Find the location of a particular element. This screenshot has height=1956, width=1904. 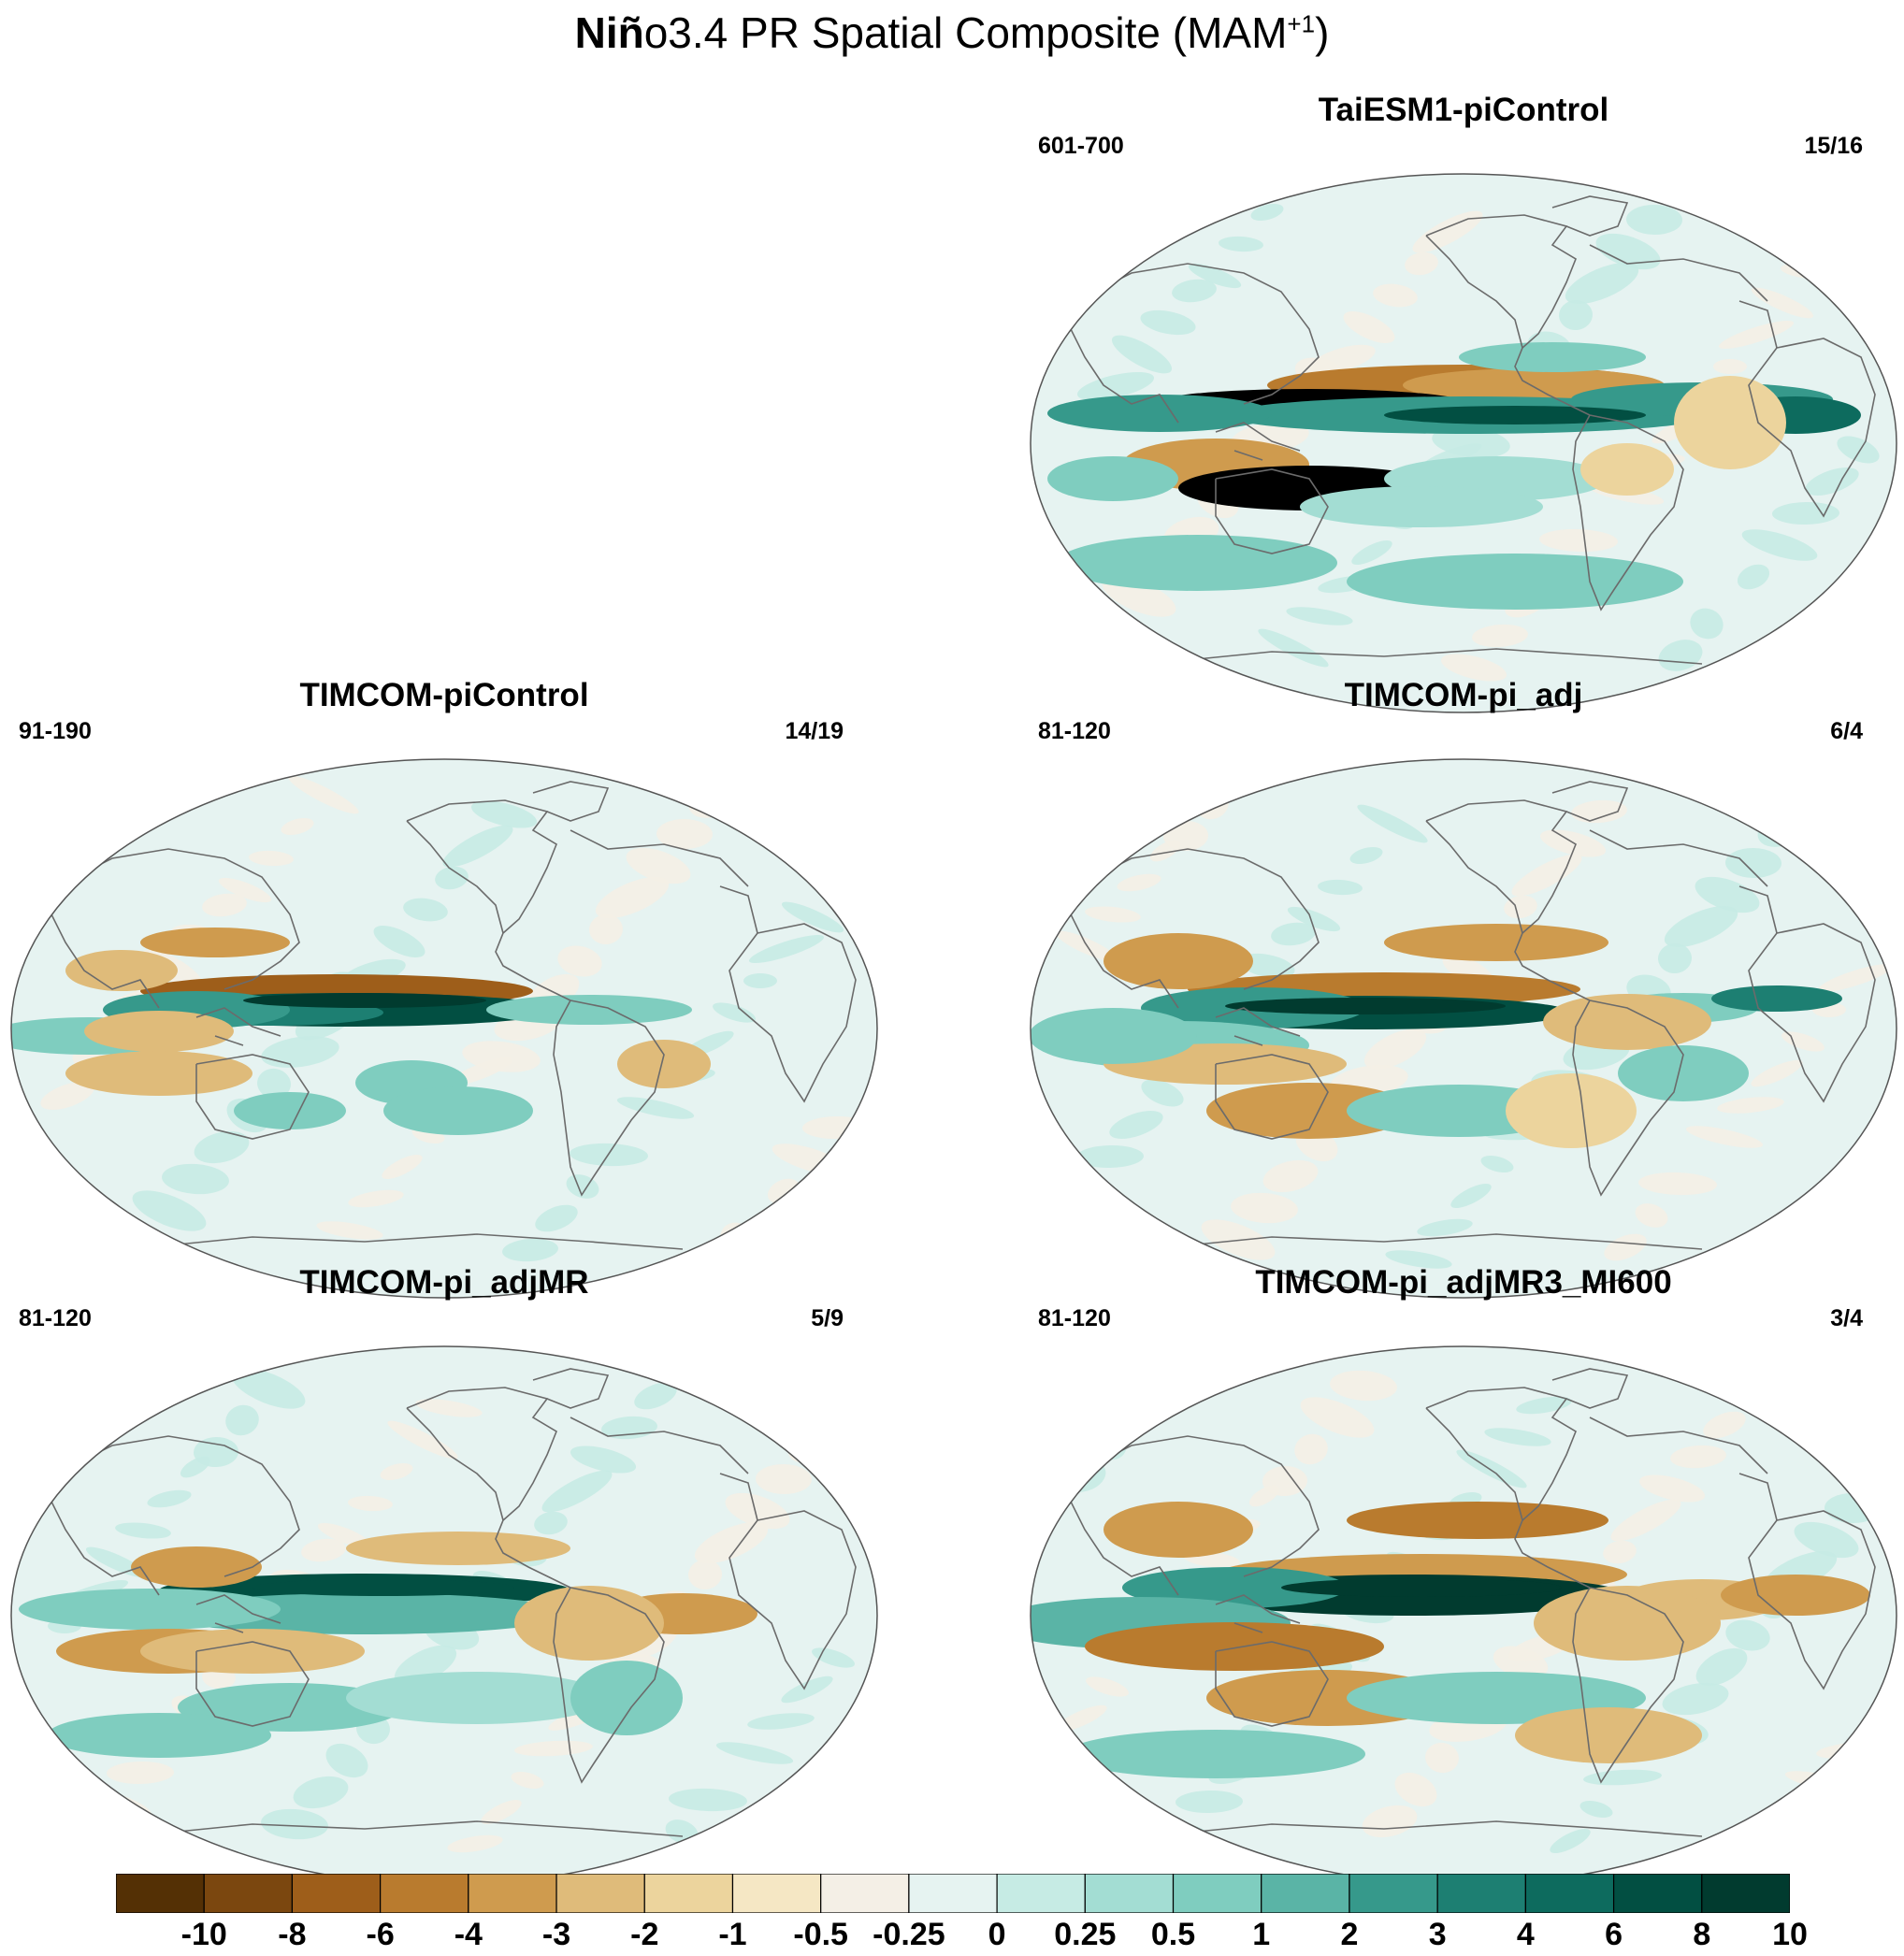

map-panel: TIMCOM-piControl 91-190 14/19 is located at coordinates (444, 988).